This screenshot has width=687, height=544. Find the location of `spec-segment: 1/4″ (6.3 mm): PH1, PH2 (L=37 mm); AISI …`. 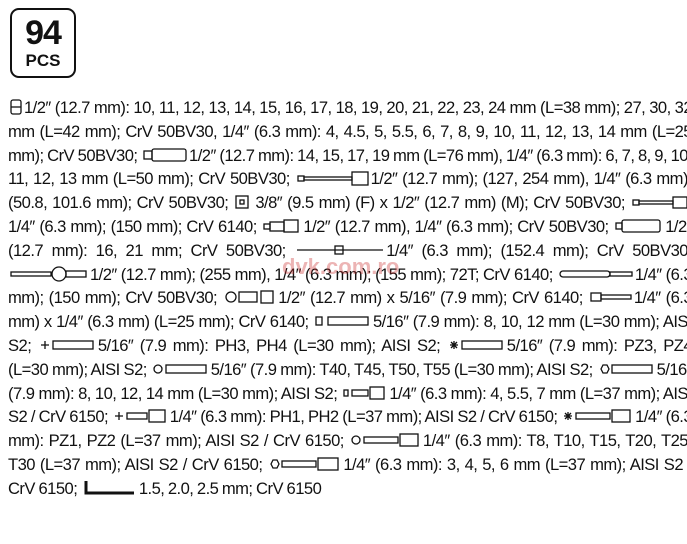

spec-segment: 1/4″ (6.3 mm): PH1, PH2 (L=37 mm); AISI … is located at coordinates (363, 417).